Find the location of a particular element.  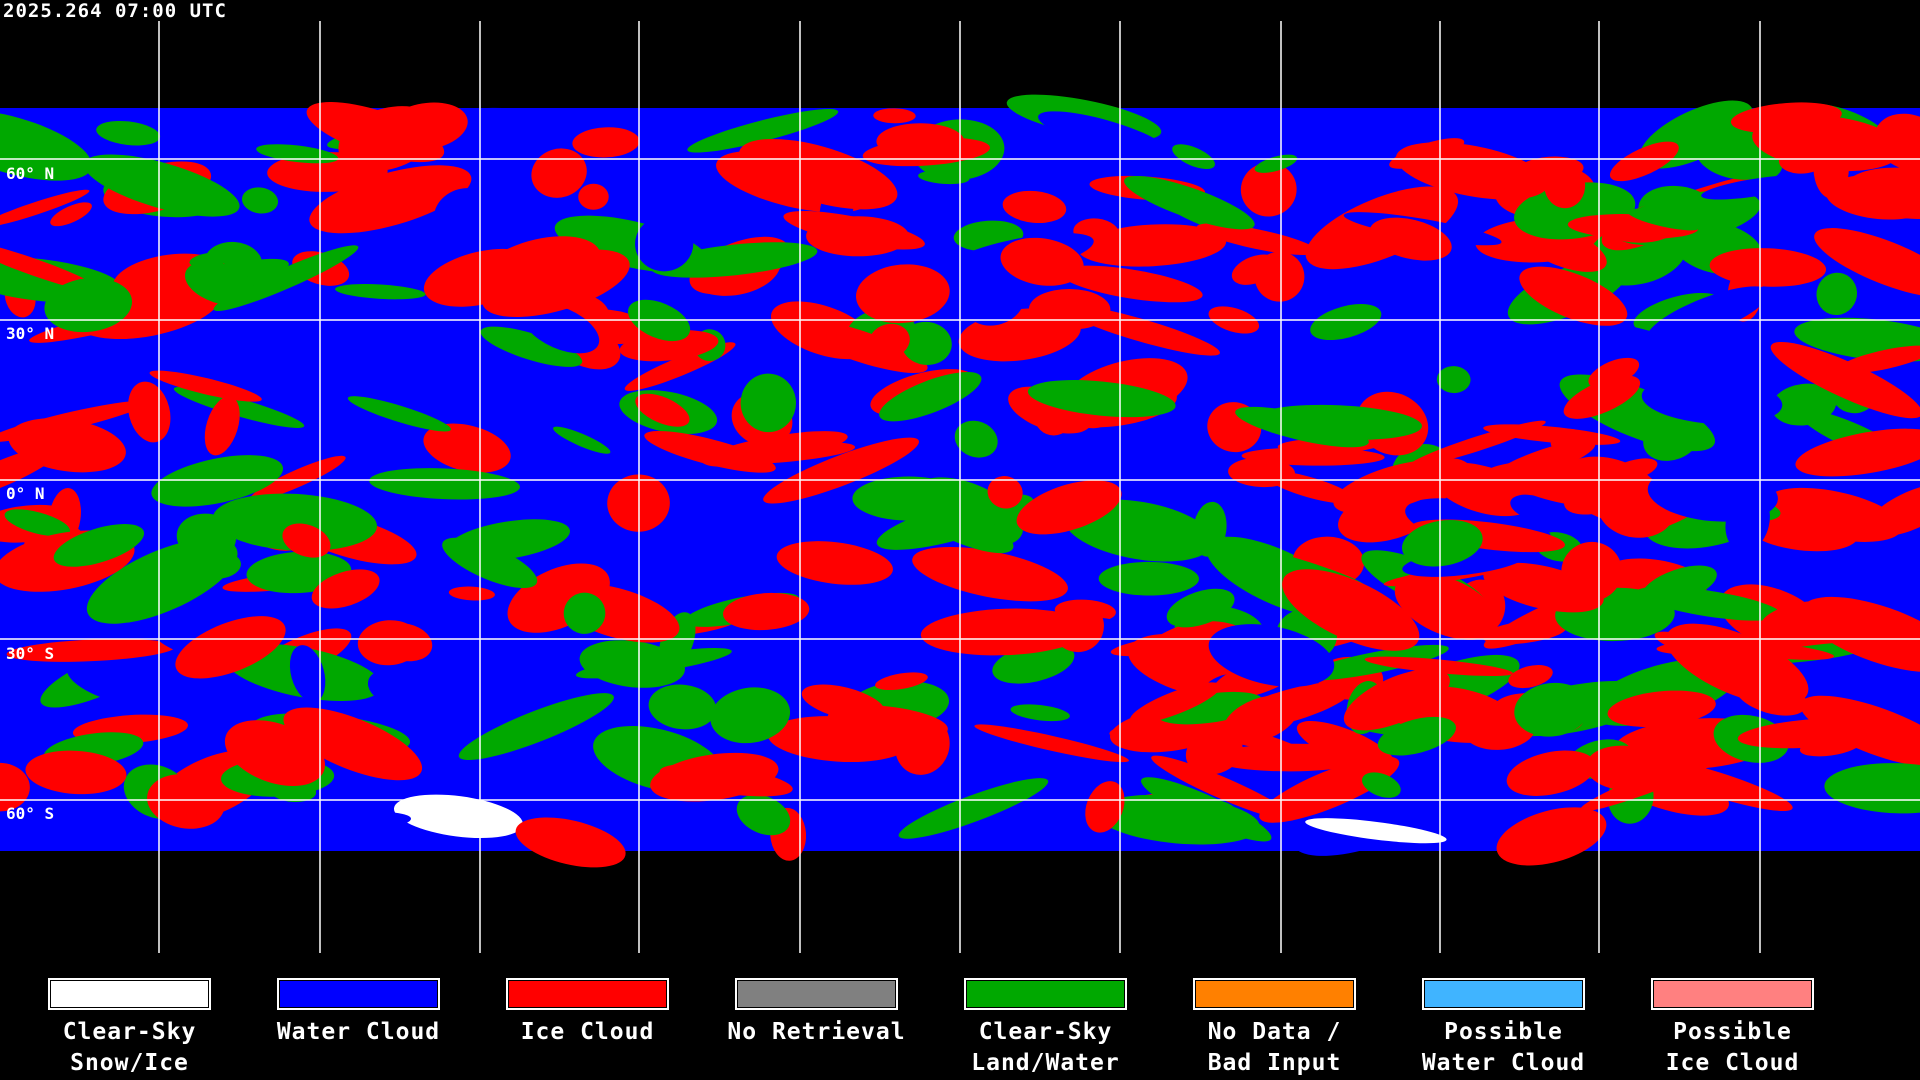

legend-label-line1: Clear-Sky is located at coordinates (129, 1032).